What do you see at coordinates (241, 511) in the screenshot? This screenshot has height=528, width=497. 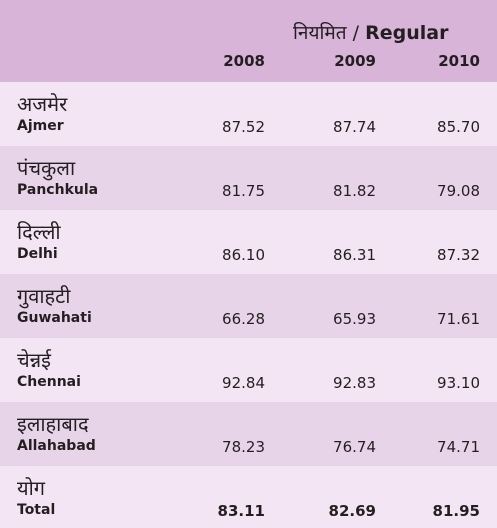 I see `total-value-2008: 83.11` at bounding box center [241, 511].